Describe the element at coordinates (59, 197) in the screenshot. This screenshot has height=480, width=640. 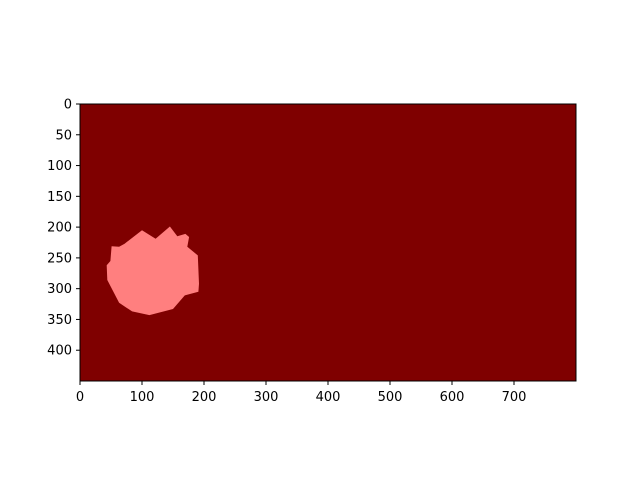
I see `y-tick-label: 150` at that location.